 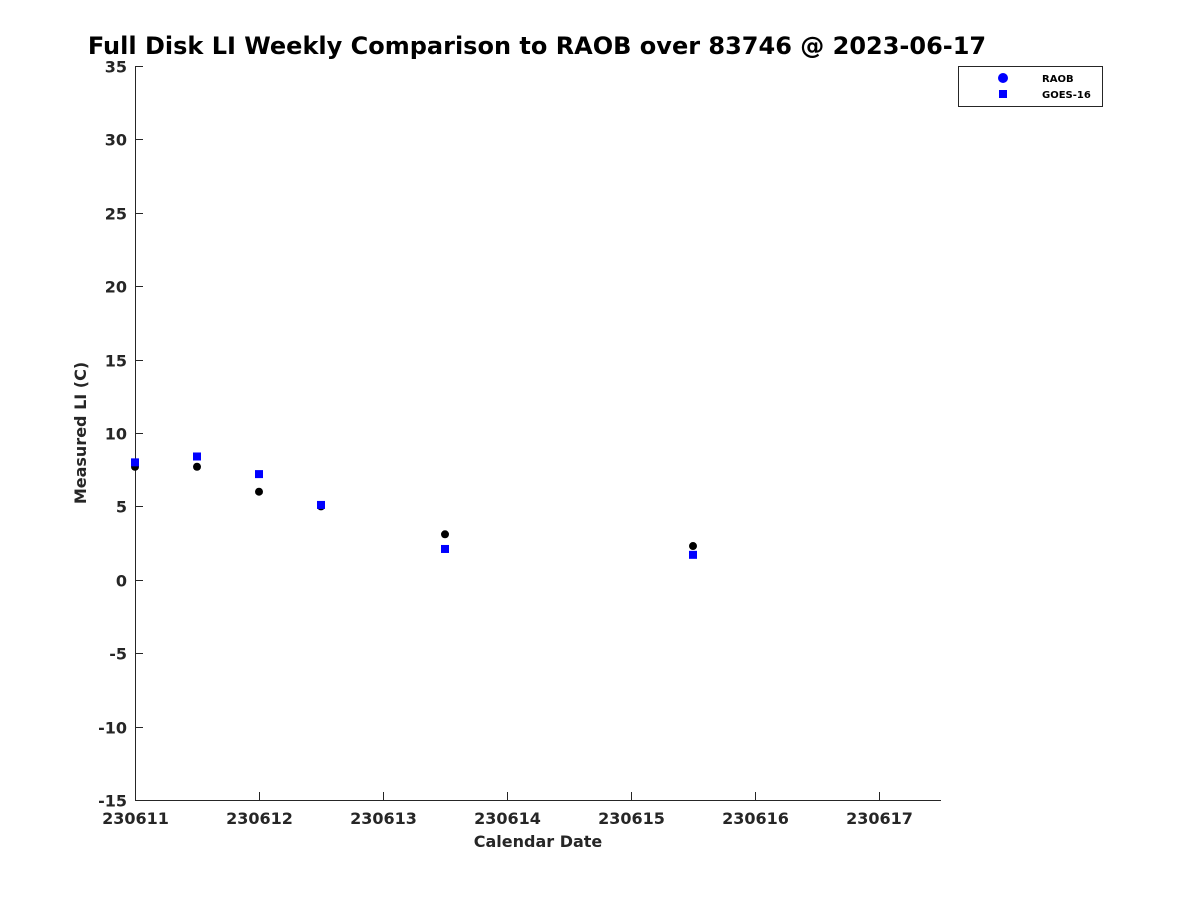 What do you see at coordinates (116, 361) in the screenshot?
I see `y-tick-label: 15` at bounding box center [116, 361].